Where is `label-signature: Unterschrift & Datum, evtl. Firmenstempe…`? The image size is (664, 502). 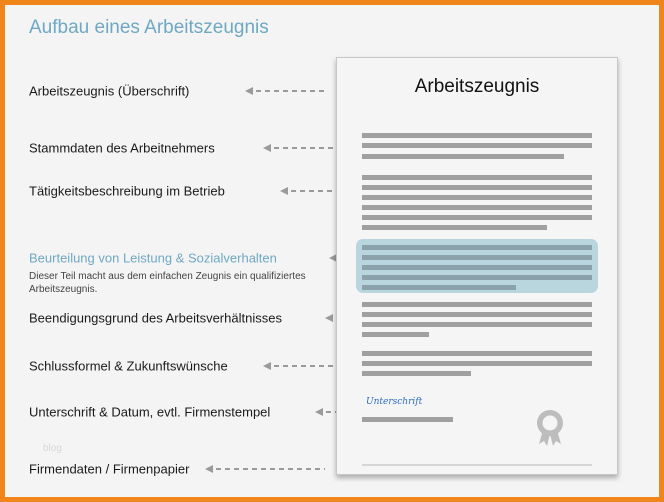
label-signature: Unterschrift & Datum, evtl. Firmenstempe… is located at coordinates (150, 412).